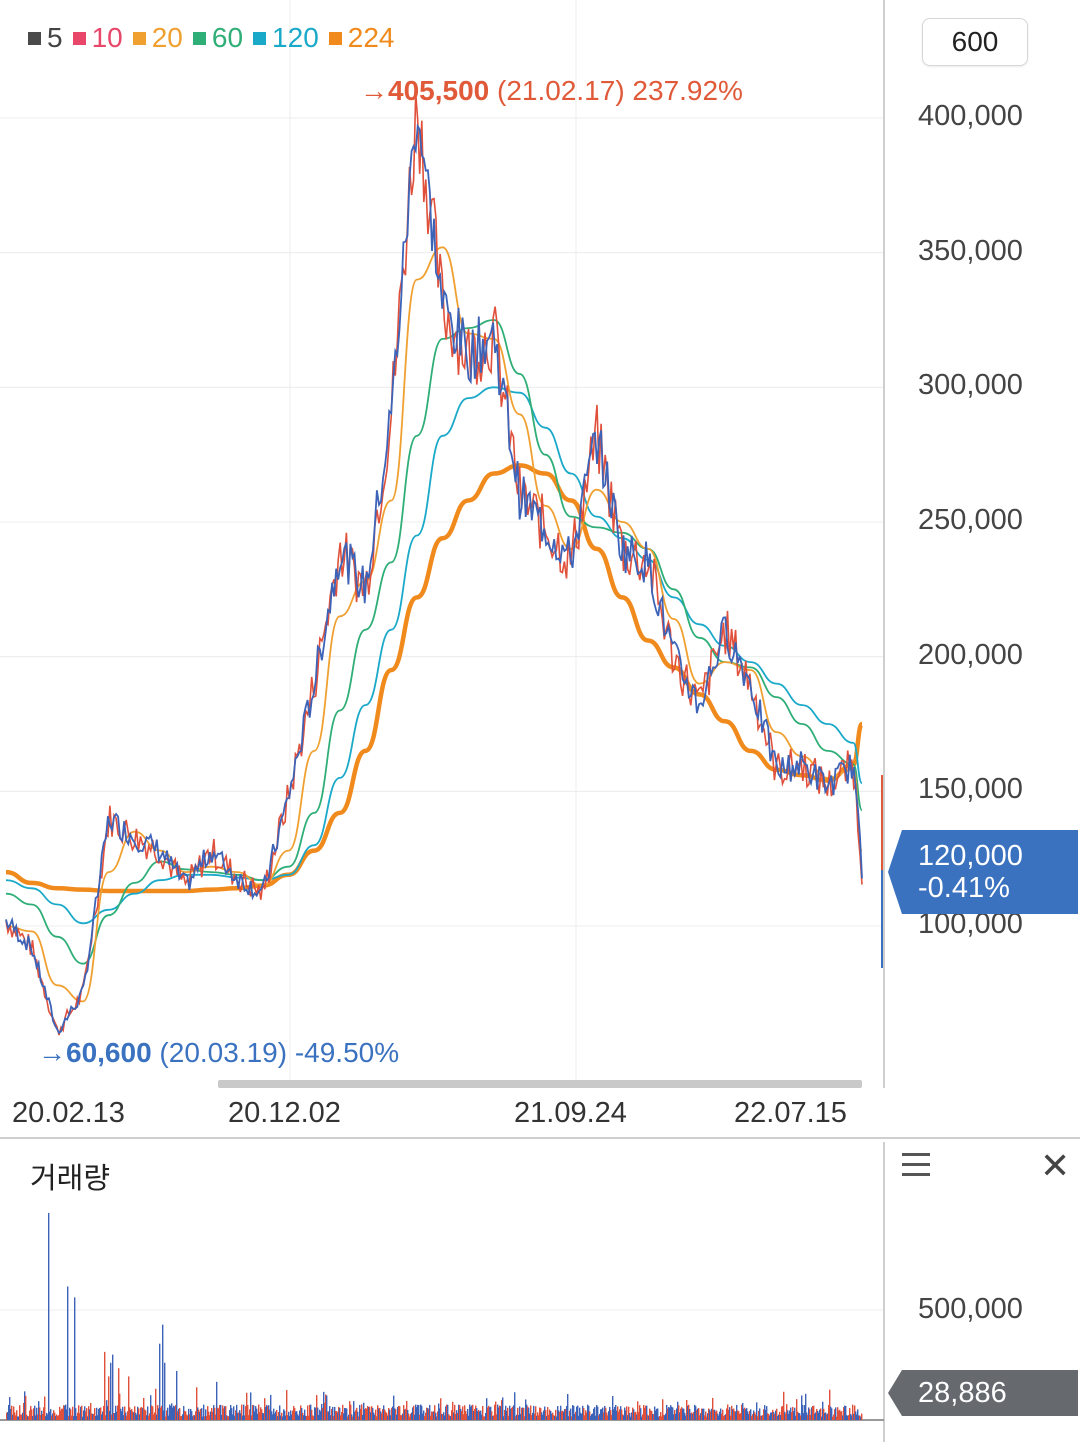 The image size is (1080, 1442). What do you see at coordinates (916, 1166) in the screenshot?
I see `menu-icon` at bounding box center [916, 1166].